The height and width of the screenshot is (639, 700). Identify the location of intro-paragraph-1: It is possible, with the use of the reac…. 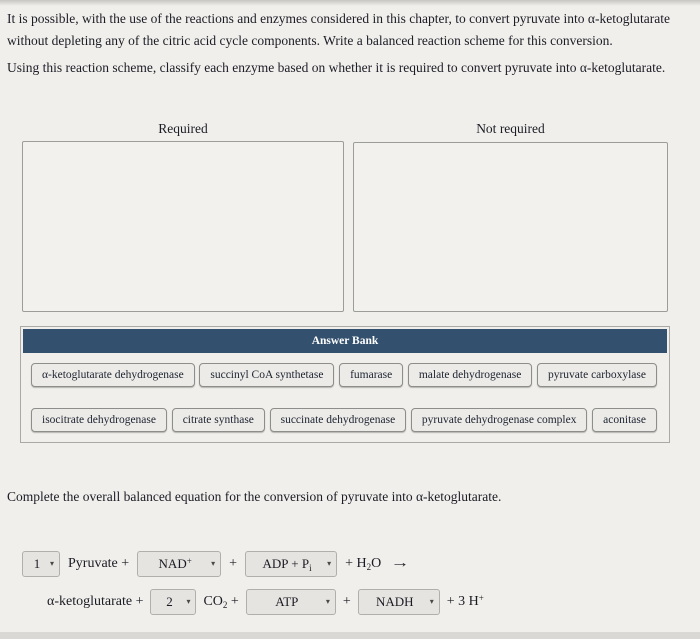
(338, 29).